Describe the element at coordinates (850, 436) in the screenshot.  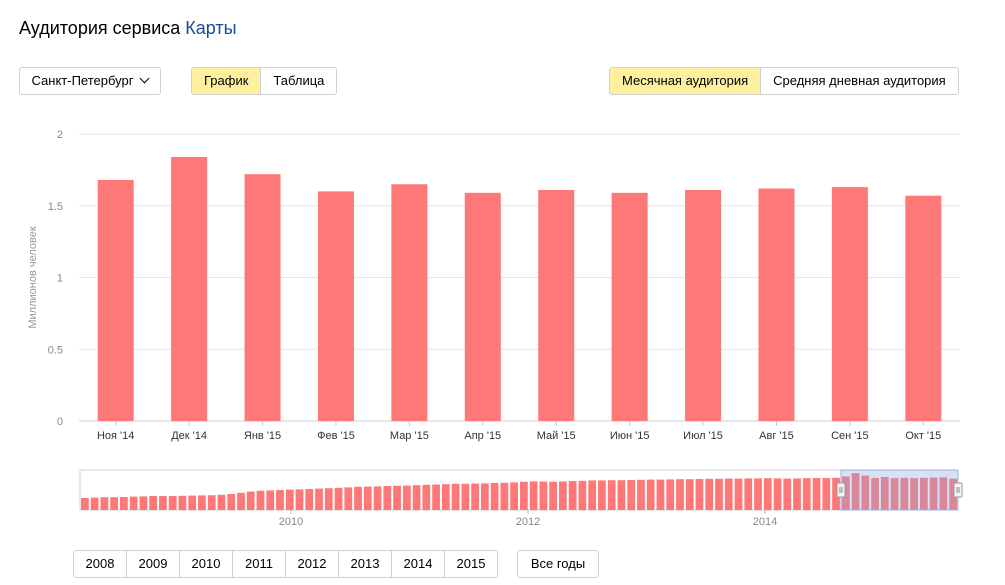
I see `x-tick-label: Сен '15` at that location.